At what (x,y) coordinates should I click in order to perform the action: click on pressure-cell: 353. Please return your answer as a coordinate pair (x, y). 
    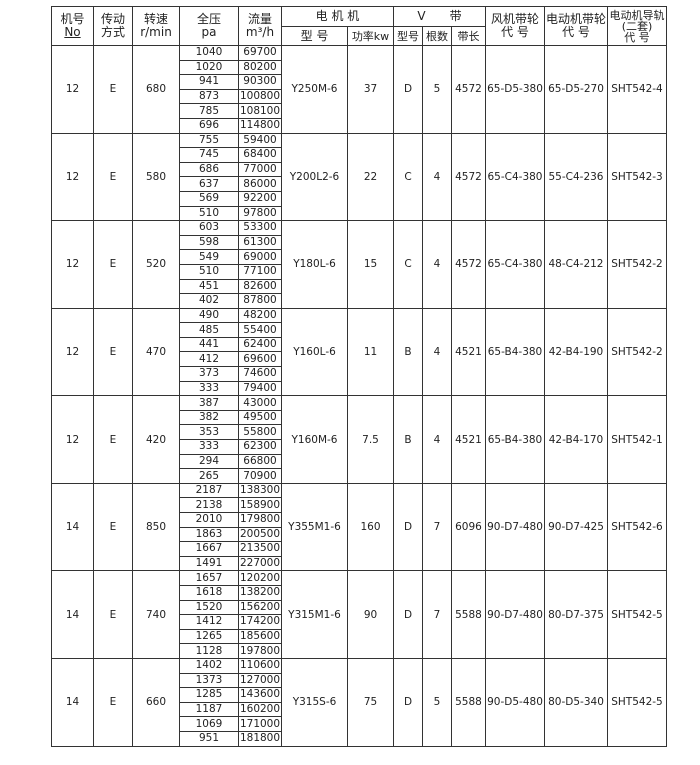
    Looking at the image, I should click on (209, 432).